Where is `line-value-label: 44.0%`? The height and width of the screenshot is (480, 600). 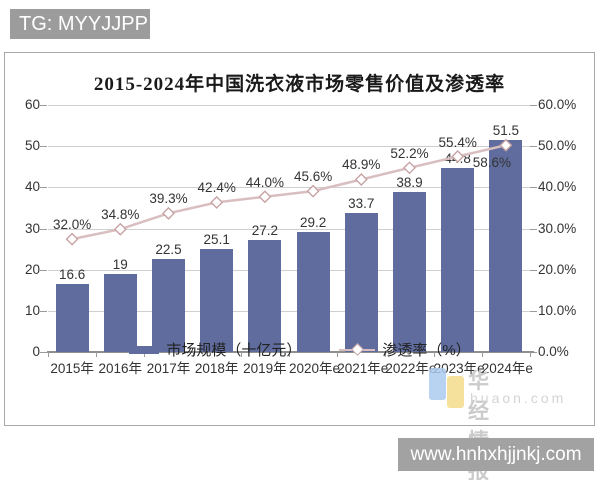 line-value-label: 44.0% is located at coordinates (265, 182).